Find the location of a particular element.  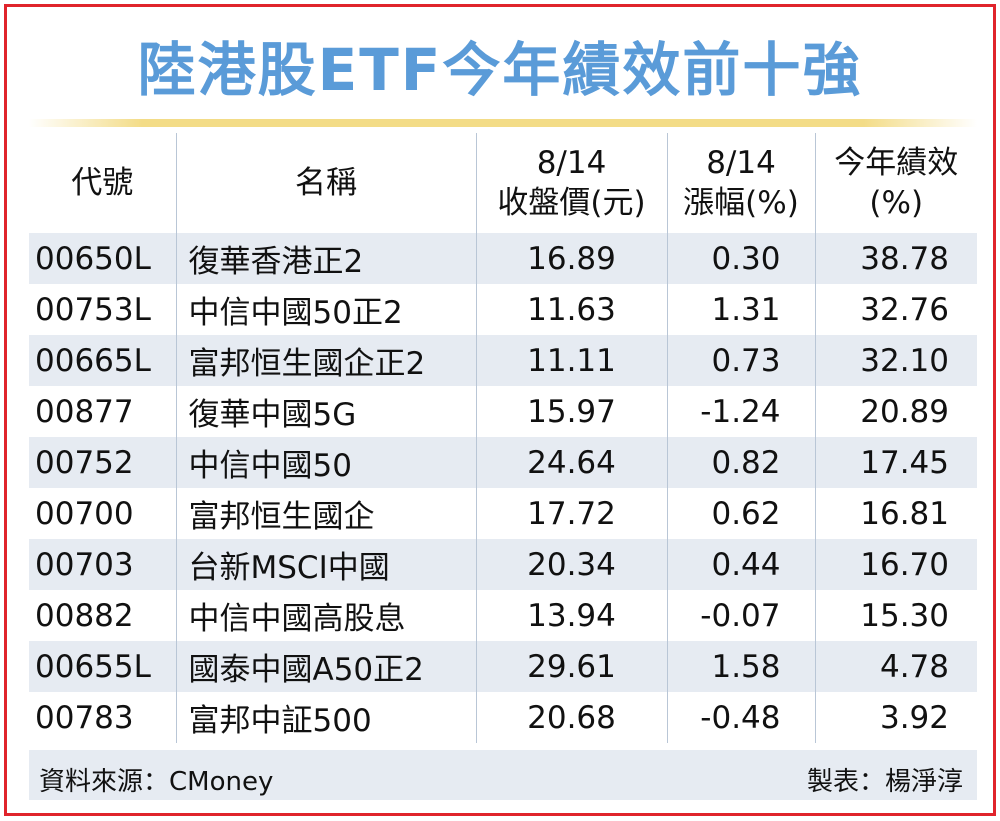

table-row: 00752 中信中國50 24.64 0.82 17.45 is located at coordinates (503, 462).